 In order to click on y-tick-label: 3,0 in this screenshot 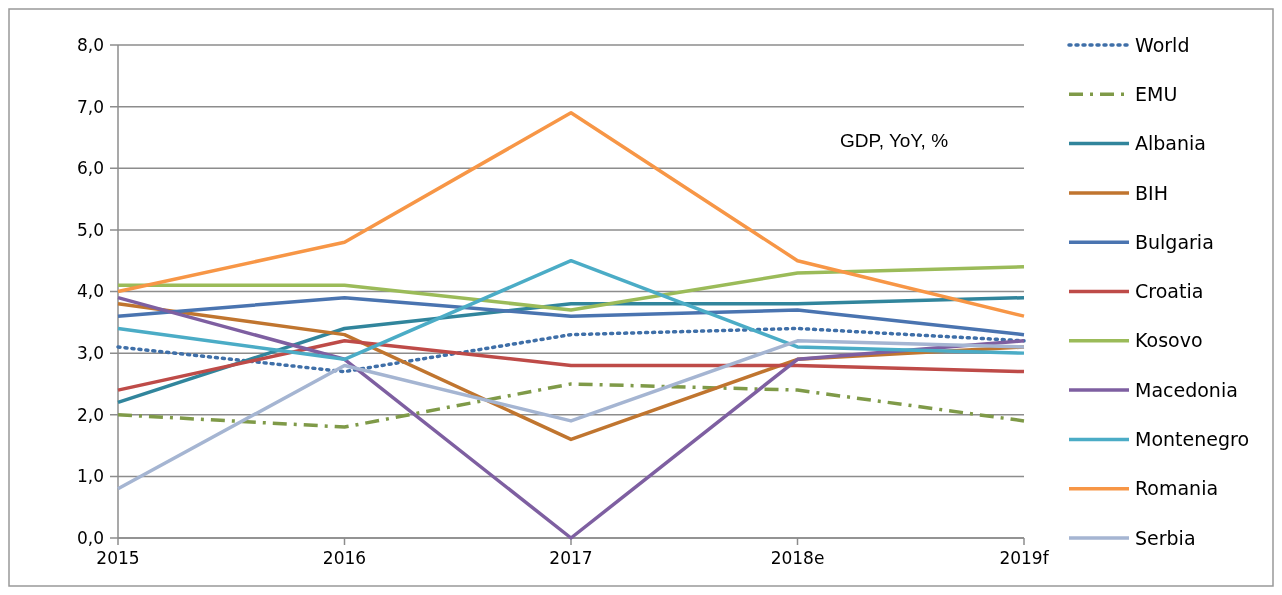, I will do `click(90, 353)`.